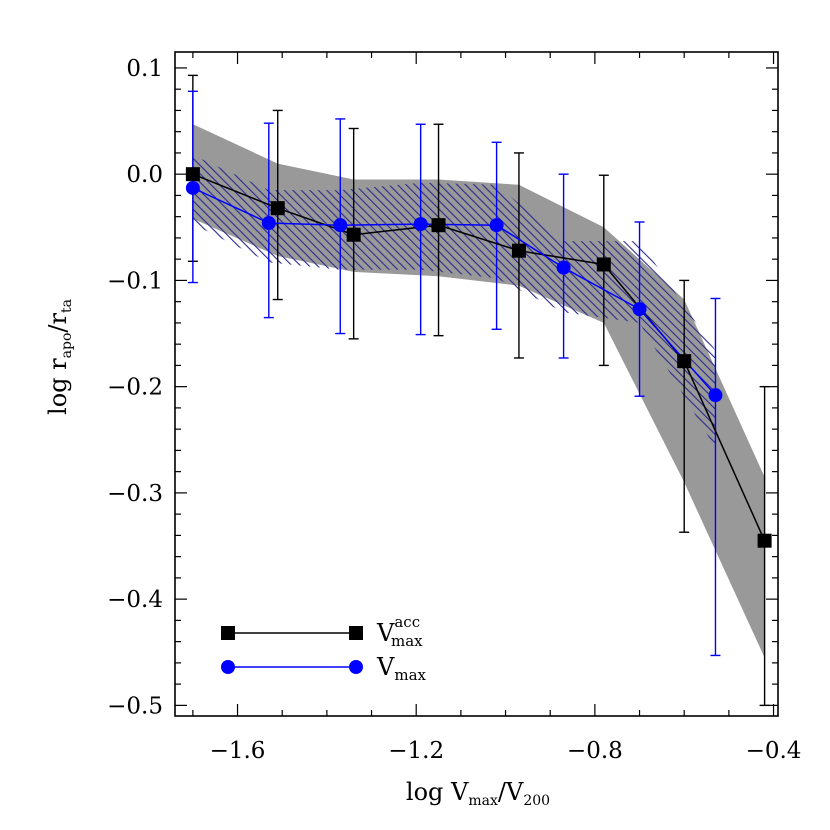 Image resolution: width=830 pixels, height=830 pixels. What do you see at coordinates (774, 751) in the screenshot?
I see `x-tick-label: −0.4` at bounding box center [774, 751].